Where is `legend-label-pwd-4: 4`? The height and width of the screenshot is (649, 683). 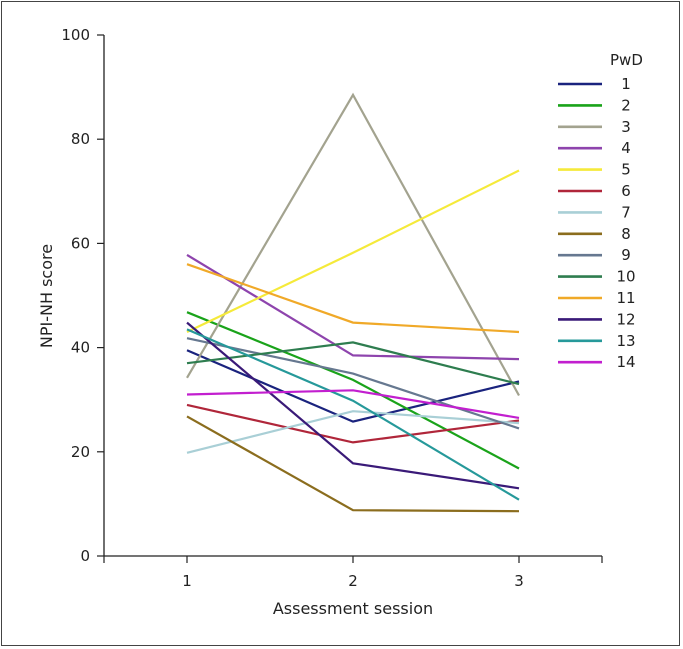 legend-label-pwd-4: 4 is located at coordinates (626, 148).